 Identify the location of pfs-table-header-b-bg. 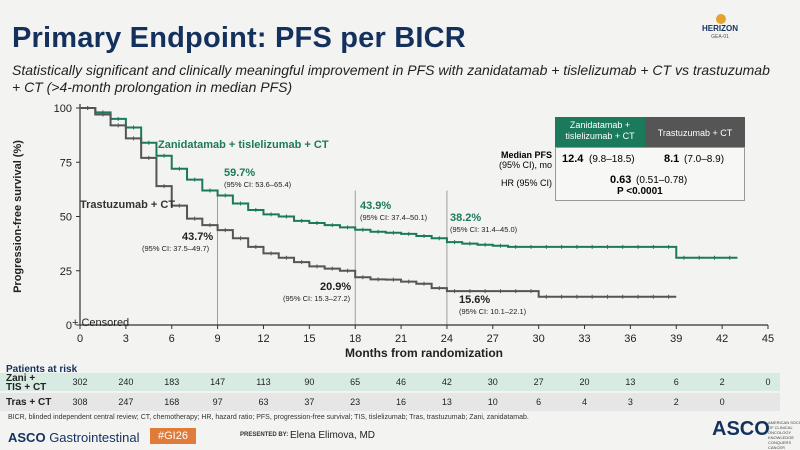
(695, 132).